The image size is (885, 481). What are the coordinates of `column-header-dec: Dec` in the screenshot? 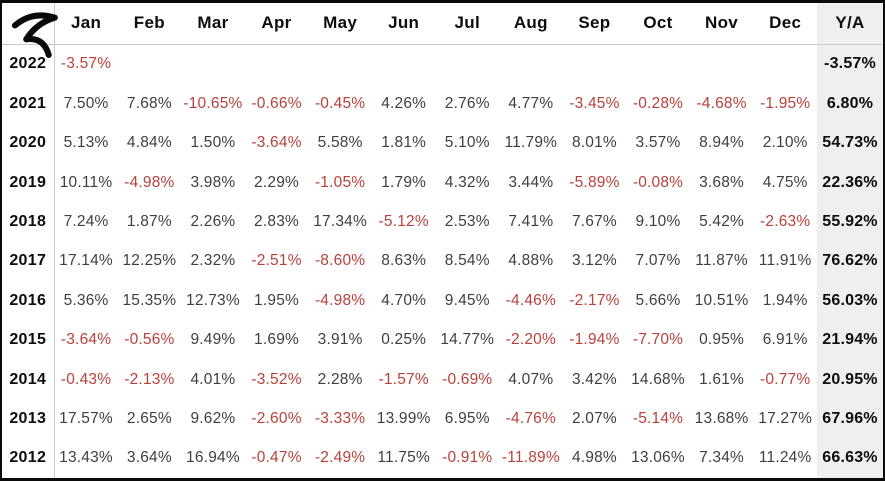 It's located at (785, 24).